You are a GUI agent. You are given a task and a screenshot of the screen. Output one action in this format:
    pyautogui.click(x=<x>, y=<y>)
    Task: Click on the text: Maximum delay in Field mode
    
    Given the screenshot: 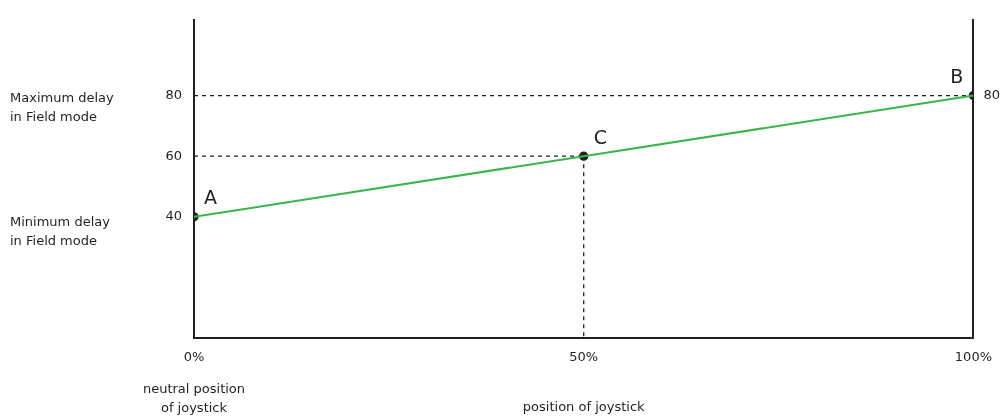 What is the action you would take?
    pyautogui.click(x=62, y=107)
    